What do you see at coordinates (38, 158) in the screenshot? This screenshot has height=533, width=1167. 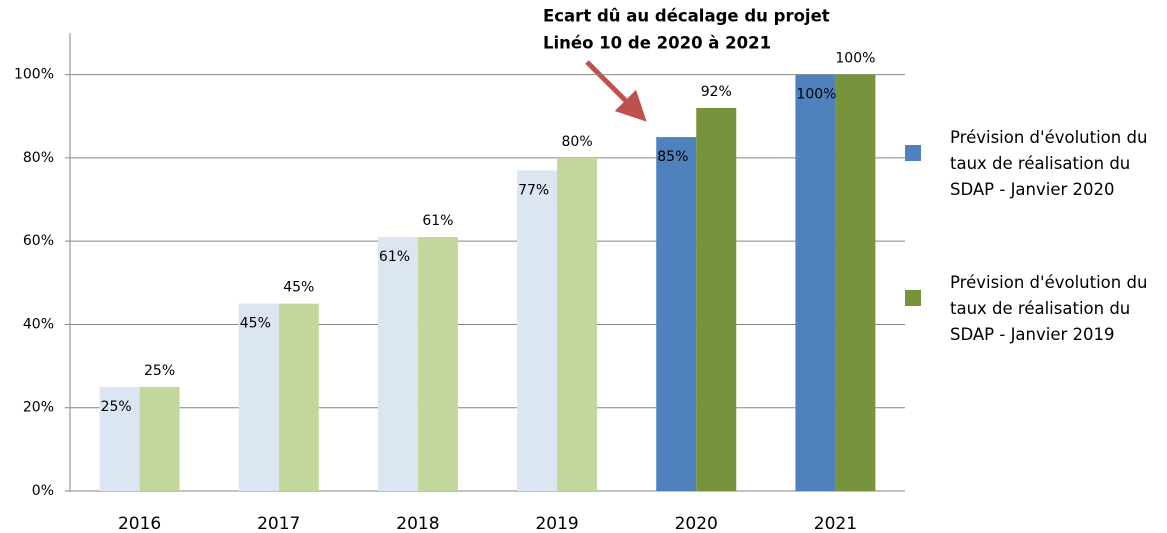 I see `y-tick-label: 80%` at bounding box center [38, 158].